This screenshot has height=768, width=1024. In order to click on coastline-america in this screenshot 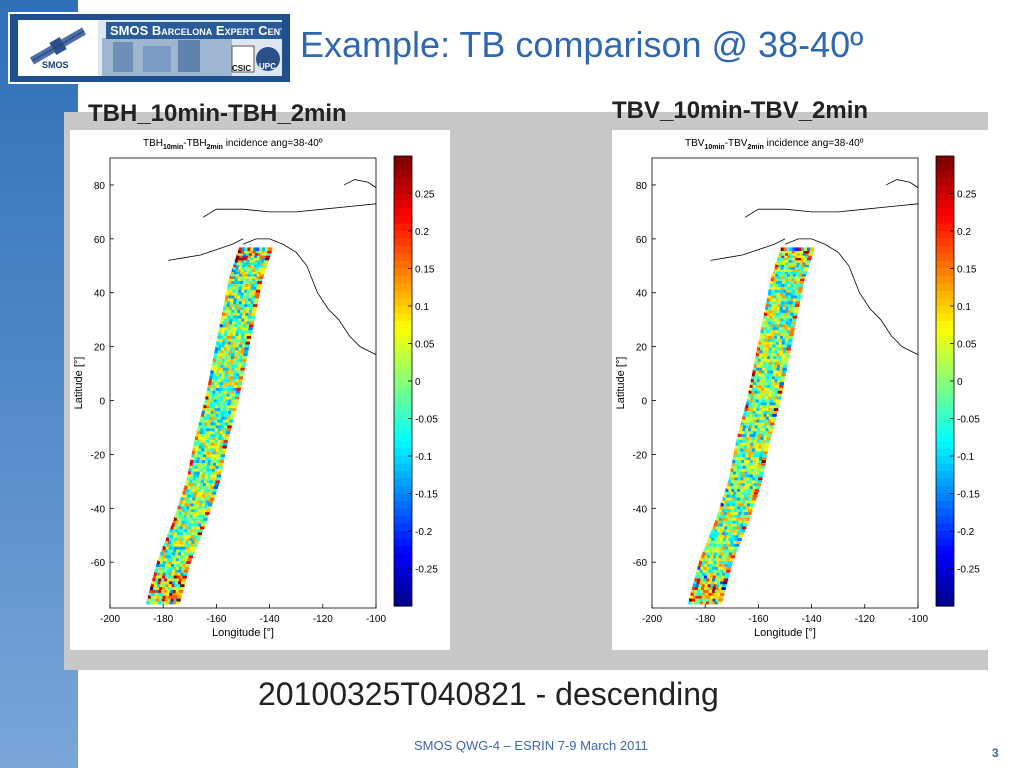, I will do `click(851, 297)`.